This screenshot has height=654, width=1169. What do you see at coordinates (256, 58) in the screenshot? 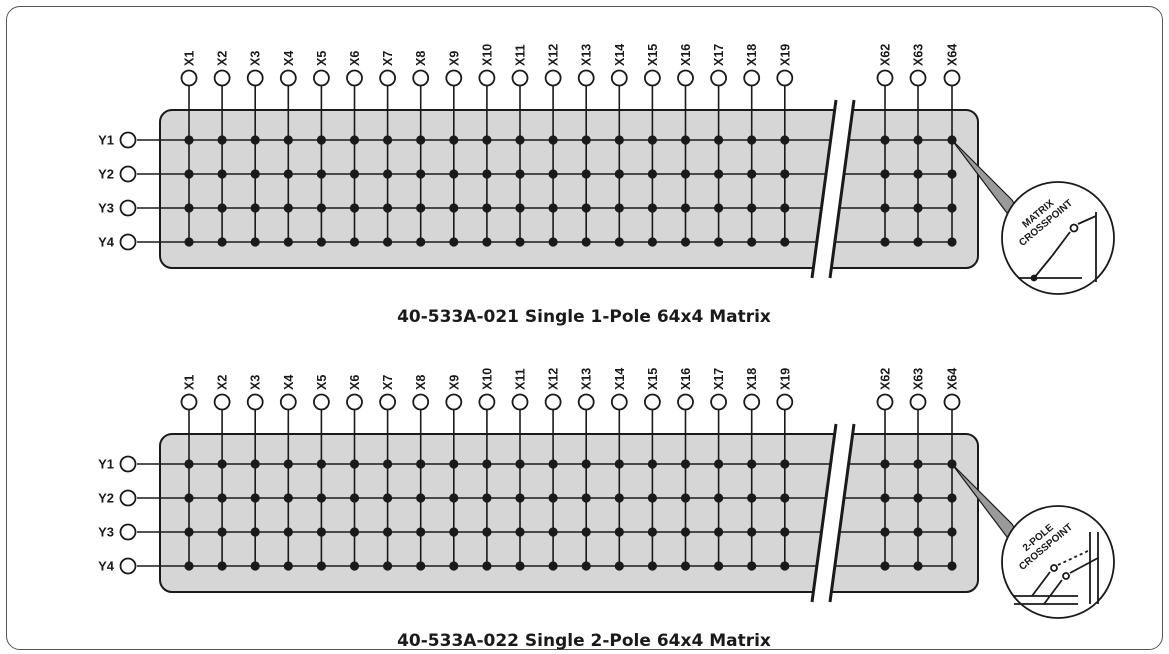
I see `column-label: X3` at bounding box center [256, 58].